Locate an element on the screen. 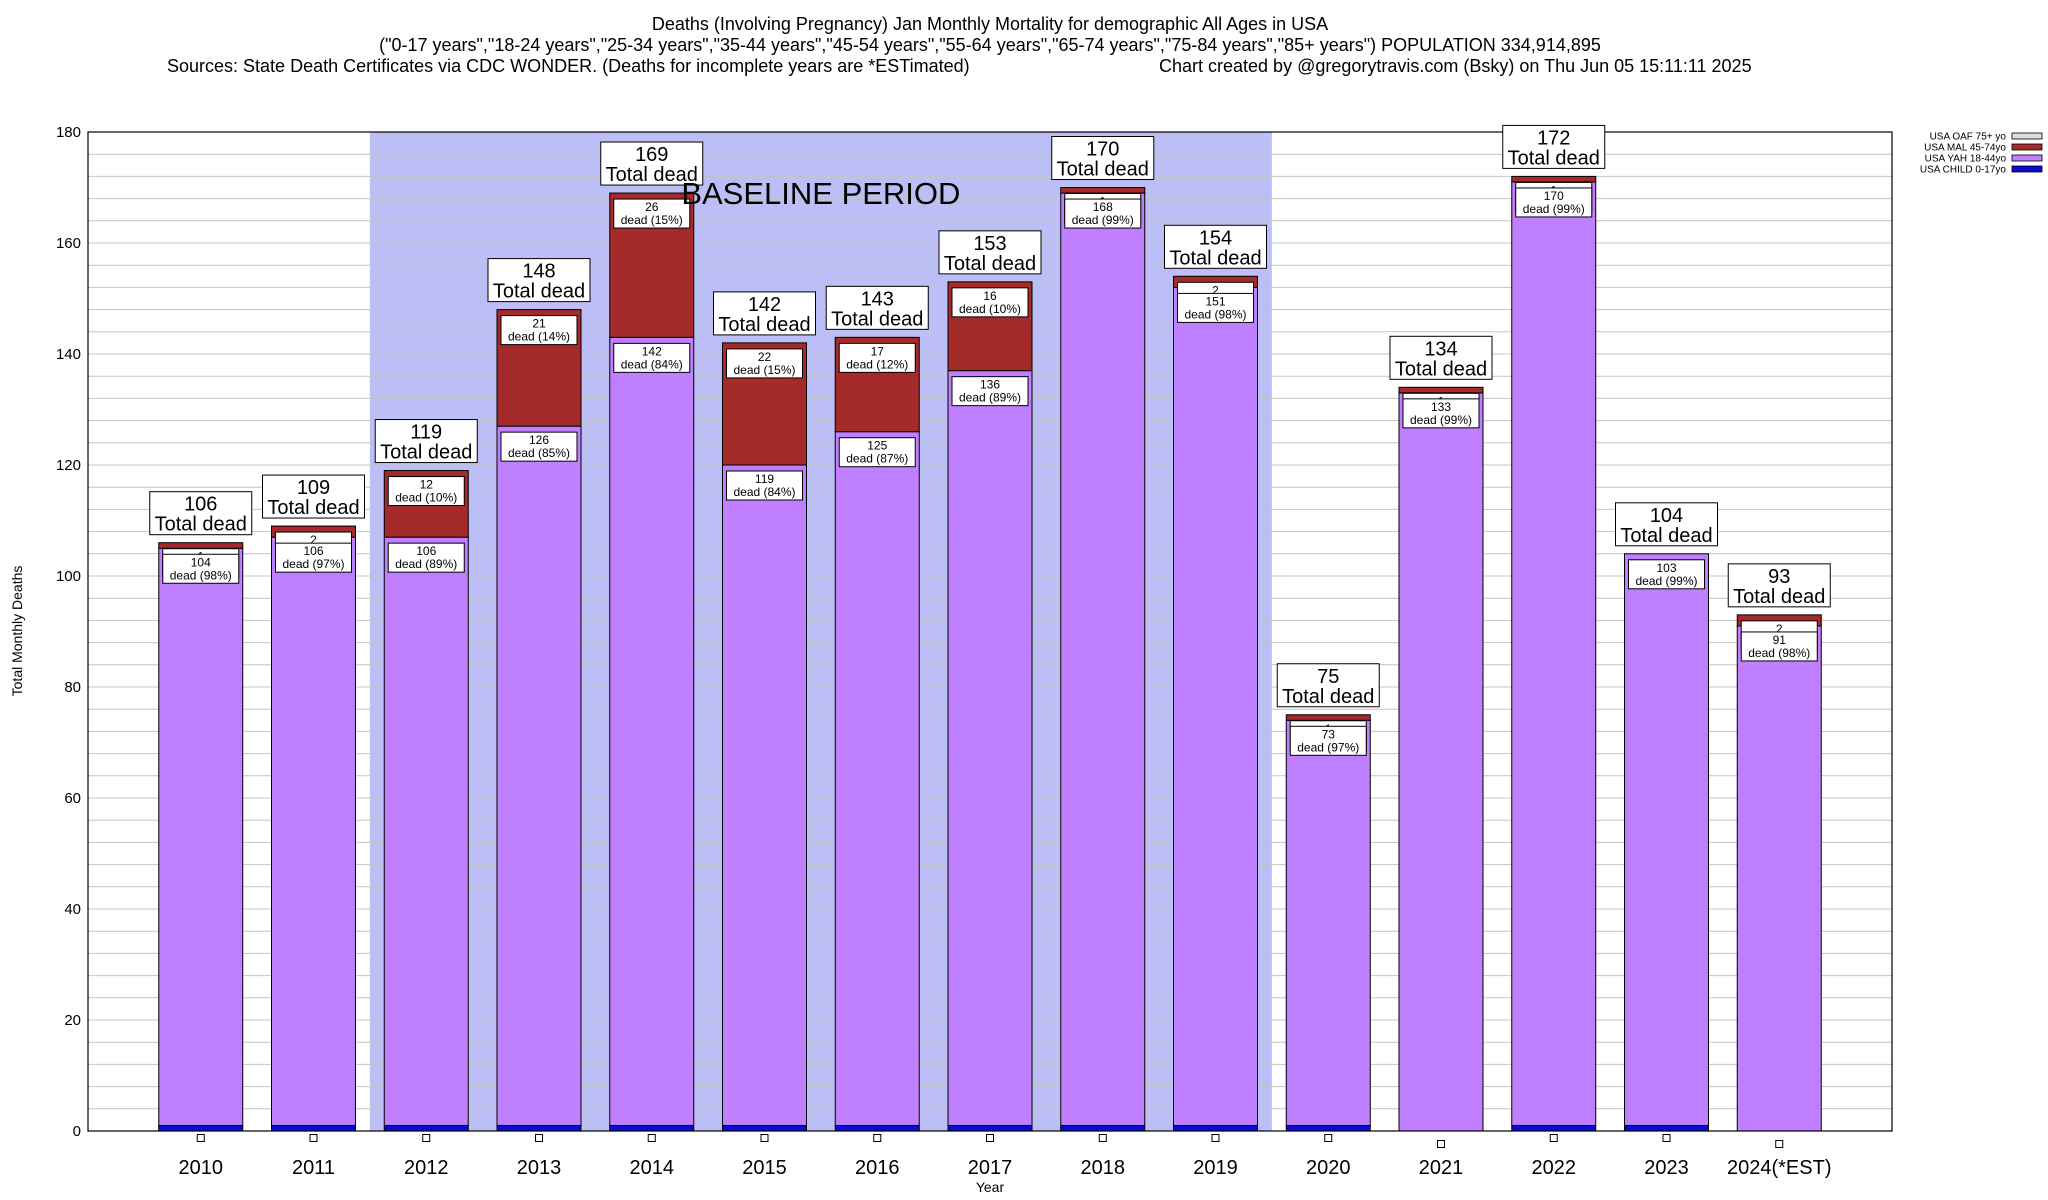 This screenshot has height=1200, width=2048. legend-label: USA YAH 18-44yo is located at coordinates (1966, 159).